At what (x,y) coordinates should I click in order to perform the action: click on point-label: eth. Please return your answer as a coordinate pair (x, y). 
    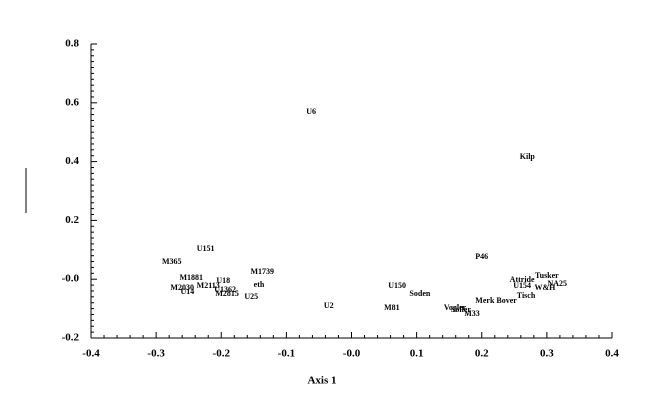
    Looking at the image, I should click on (259, 284).